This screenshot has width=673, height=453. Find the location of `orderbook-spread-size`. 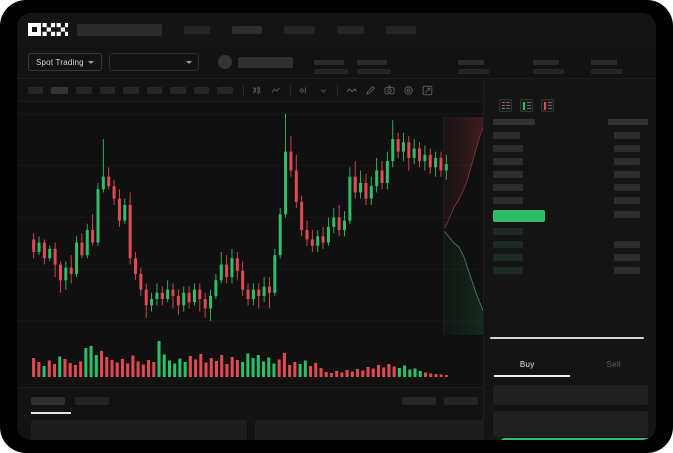

orderbook-spread-size is located at coordinates (627, 214).